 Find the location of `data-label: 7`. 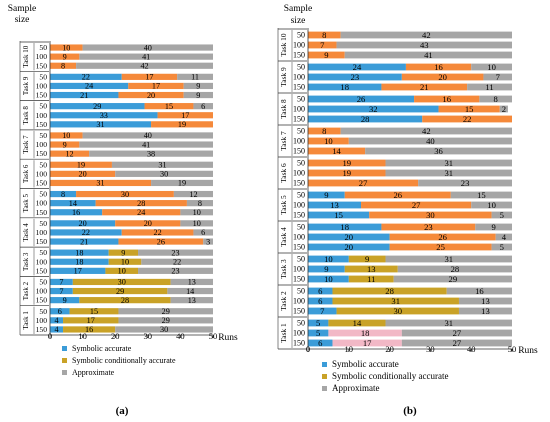

data-label: 7 is located at coordinates (61, 291).